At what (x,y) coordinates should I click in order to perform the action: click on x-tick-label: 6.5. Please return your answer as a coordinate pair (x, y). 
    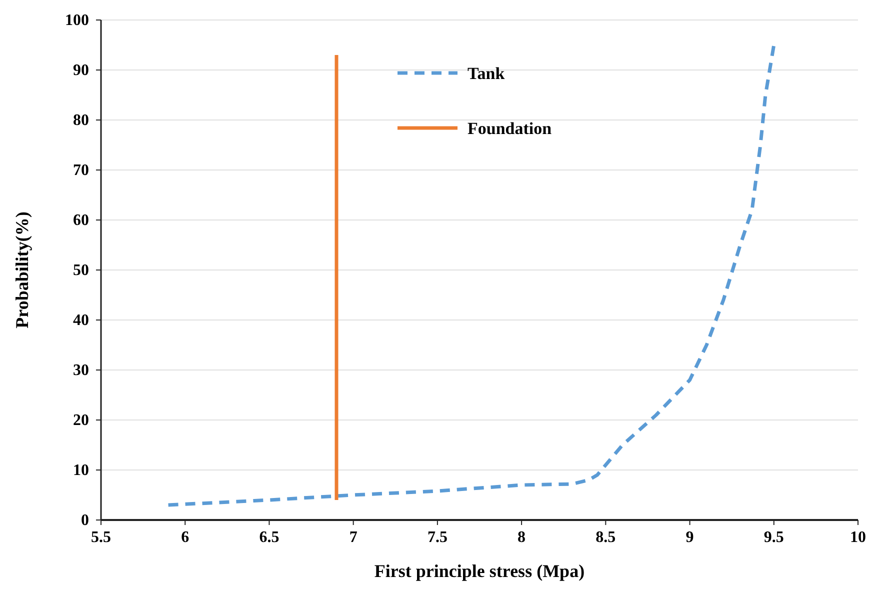
    Looking at the image, I should click on (269, 537).